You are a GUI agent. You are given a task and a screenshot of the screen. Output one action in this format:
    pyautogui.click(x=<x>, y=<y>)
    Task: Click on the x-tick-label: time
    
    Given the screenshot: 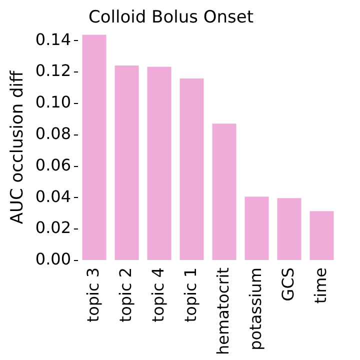 What is the action you would take?
    pyautogui.click(x=320, y=285)
    